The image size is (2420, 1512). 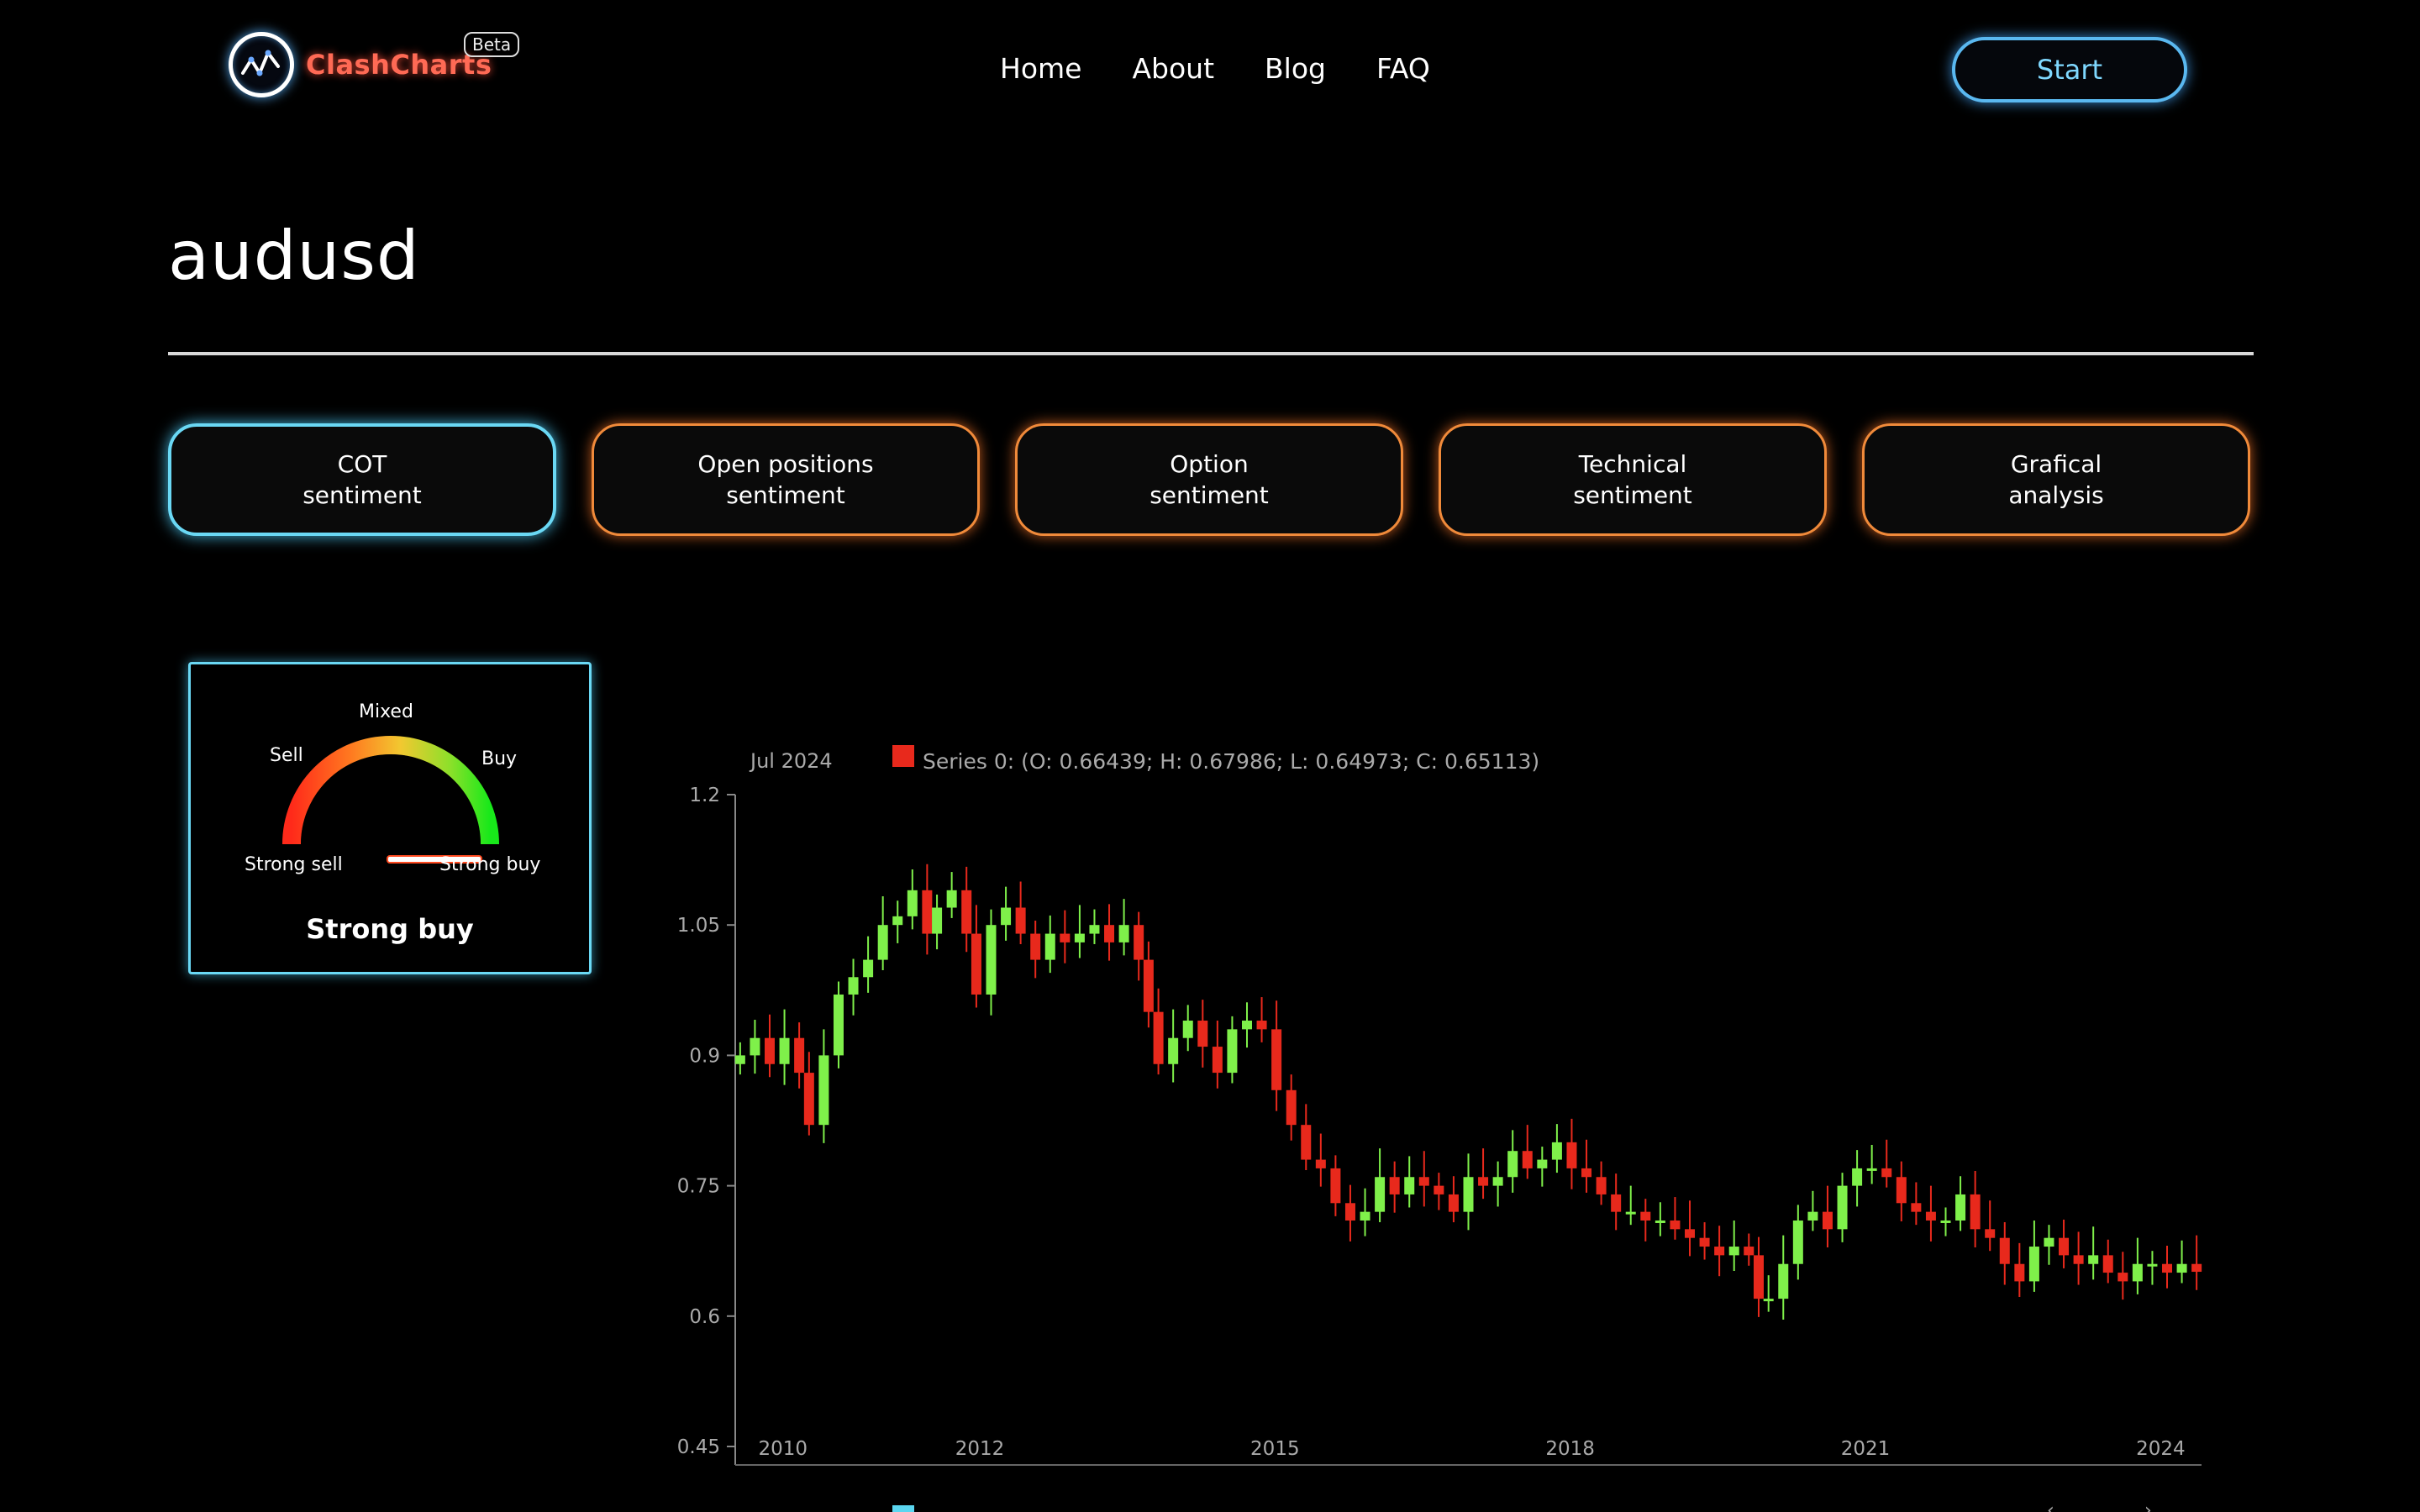 What do you see at coordinates (294, 864) in the screenshot?
I see `gauge-label-strong-sell: Strong sell` at bounding box center [294, 864].